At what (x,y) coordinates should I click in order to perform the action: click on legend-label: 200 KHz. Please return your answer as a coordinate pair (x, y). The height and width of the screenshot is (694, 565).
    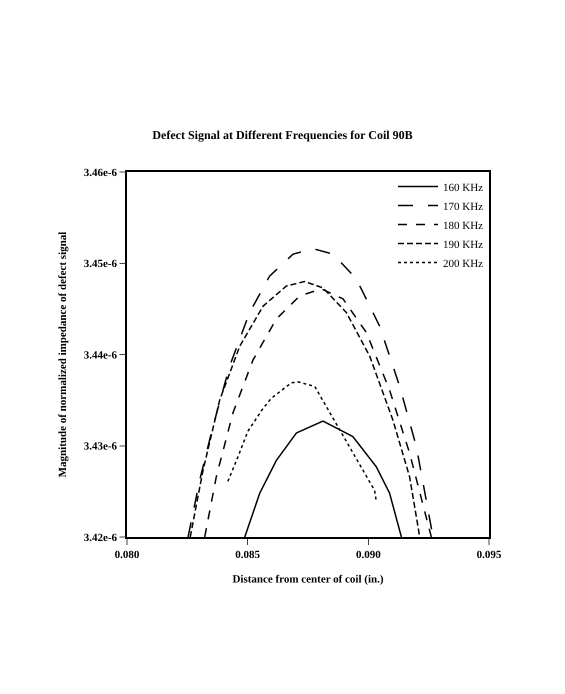
    Looking at the image, I should click on (463, 264).